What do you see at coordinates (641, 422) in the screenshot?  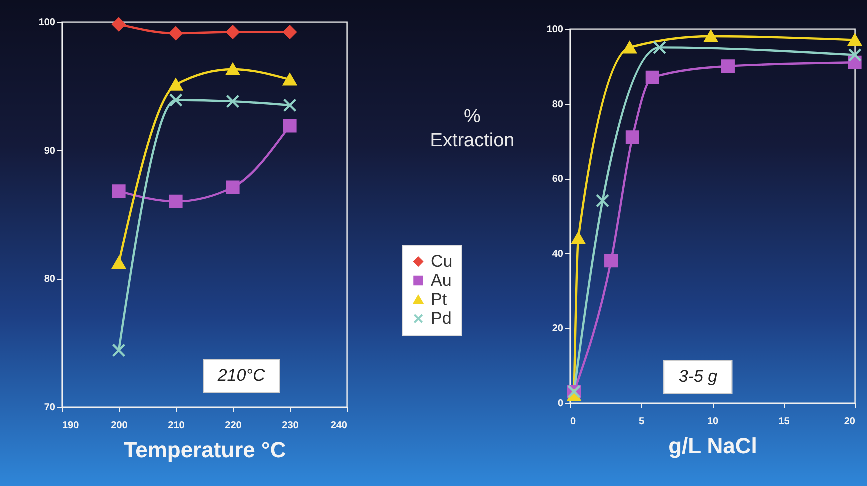 I see `x-tick-label: 5` at bounding box center [641, 422].